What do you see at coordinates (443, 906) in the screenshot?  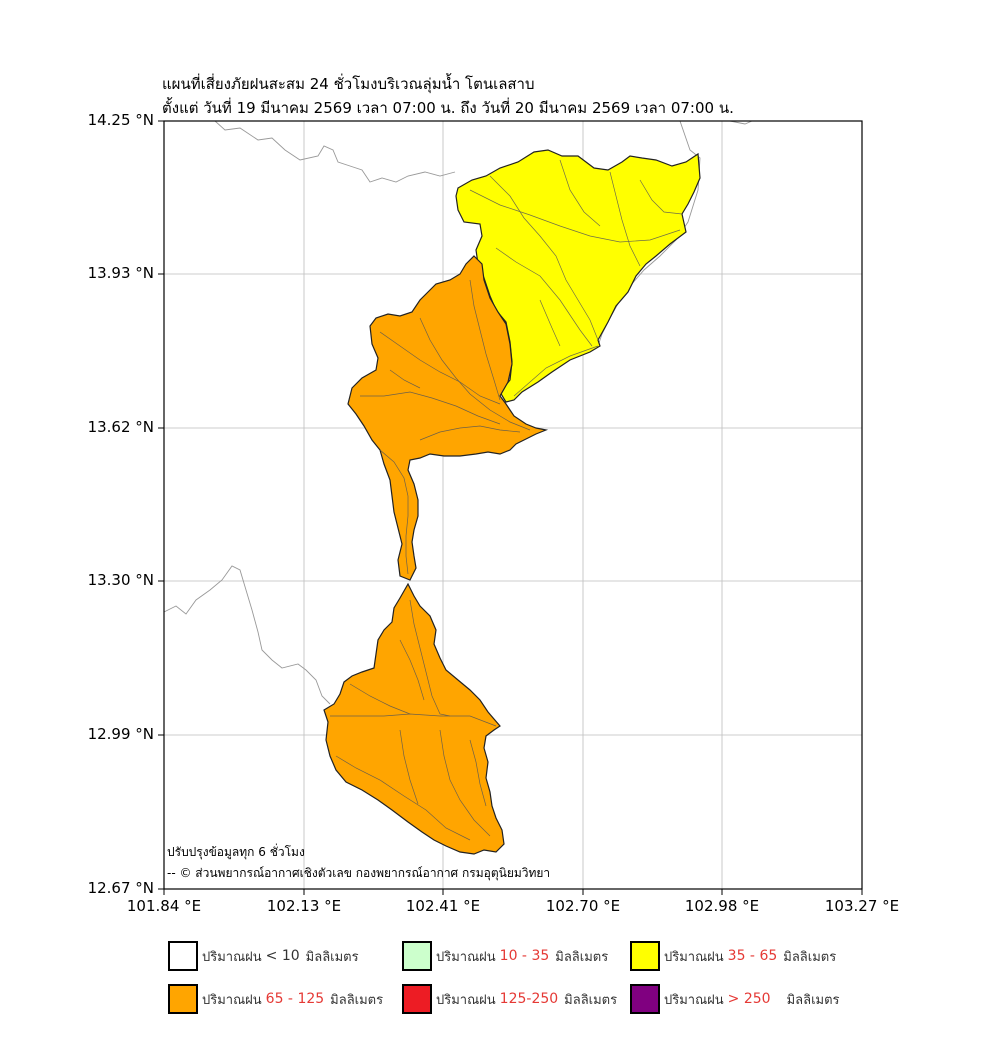 I see `xtick-label: 102.41 °E` at bounding box center [443, 906].